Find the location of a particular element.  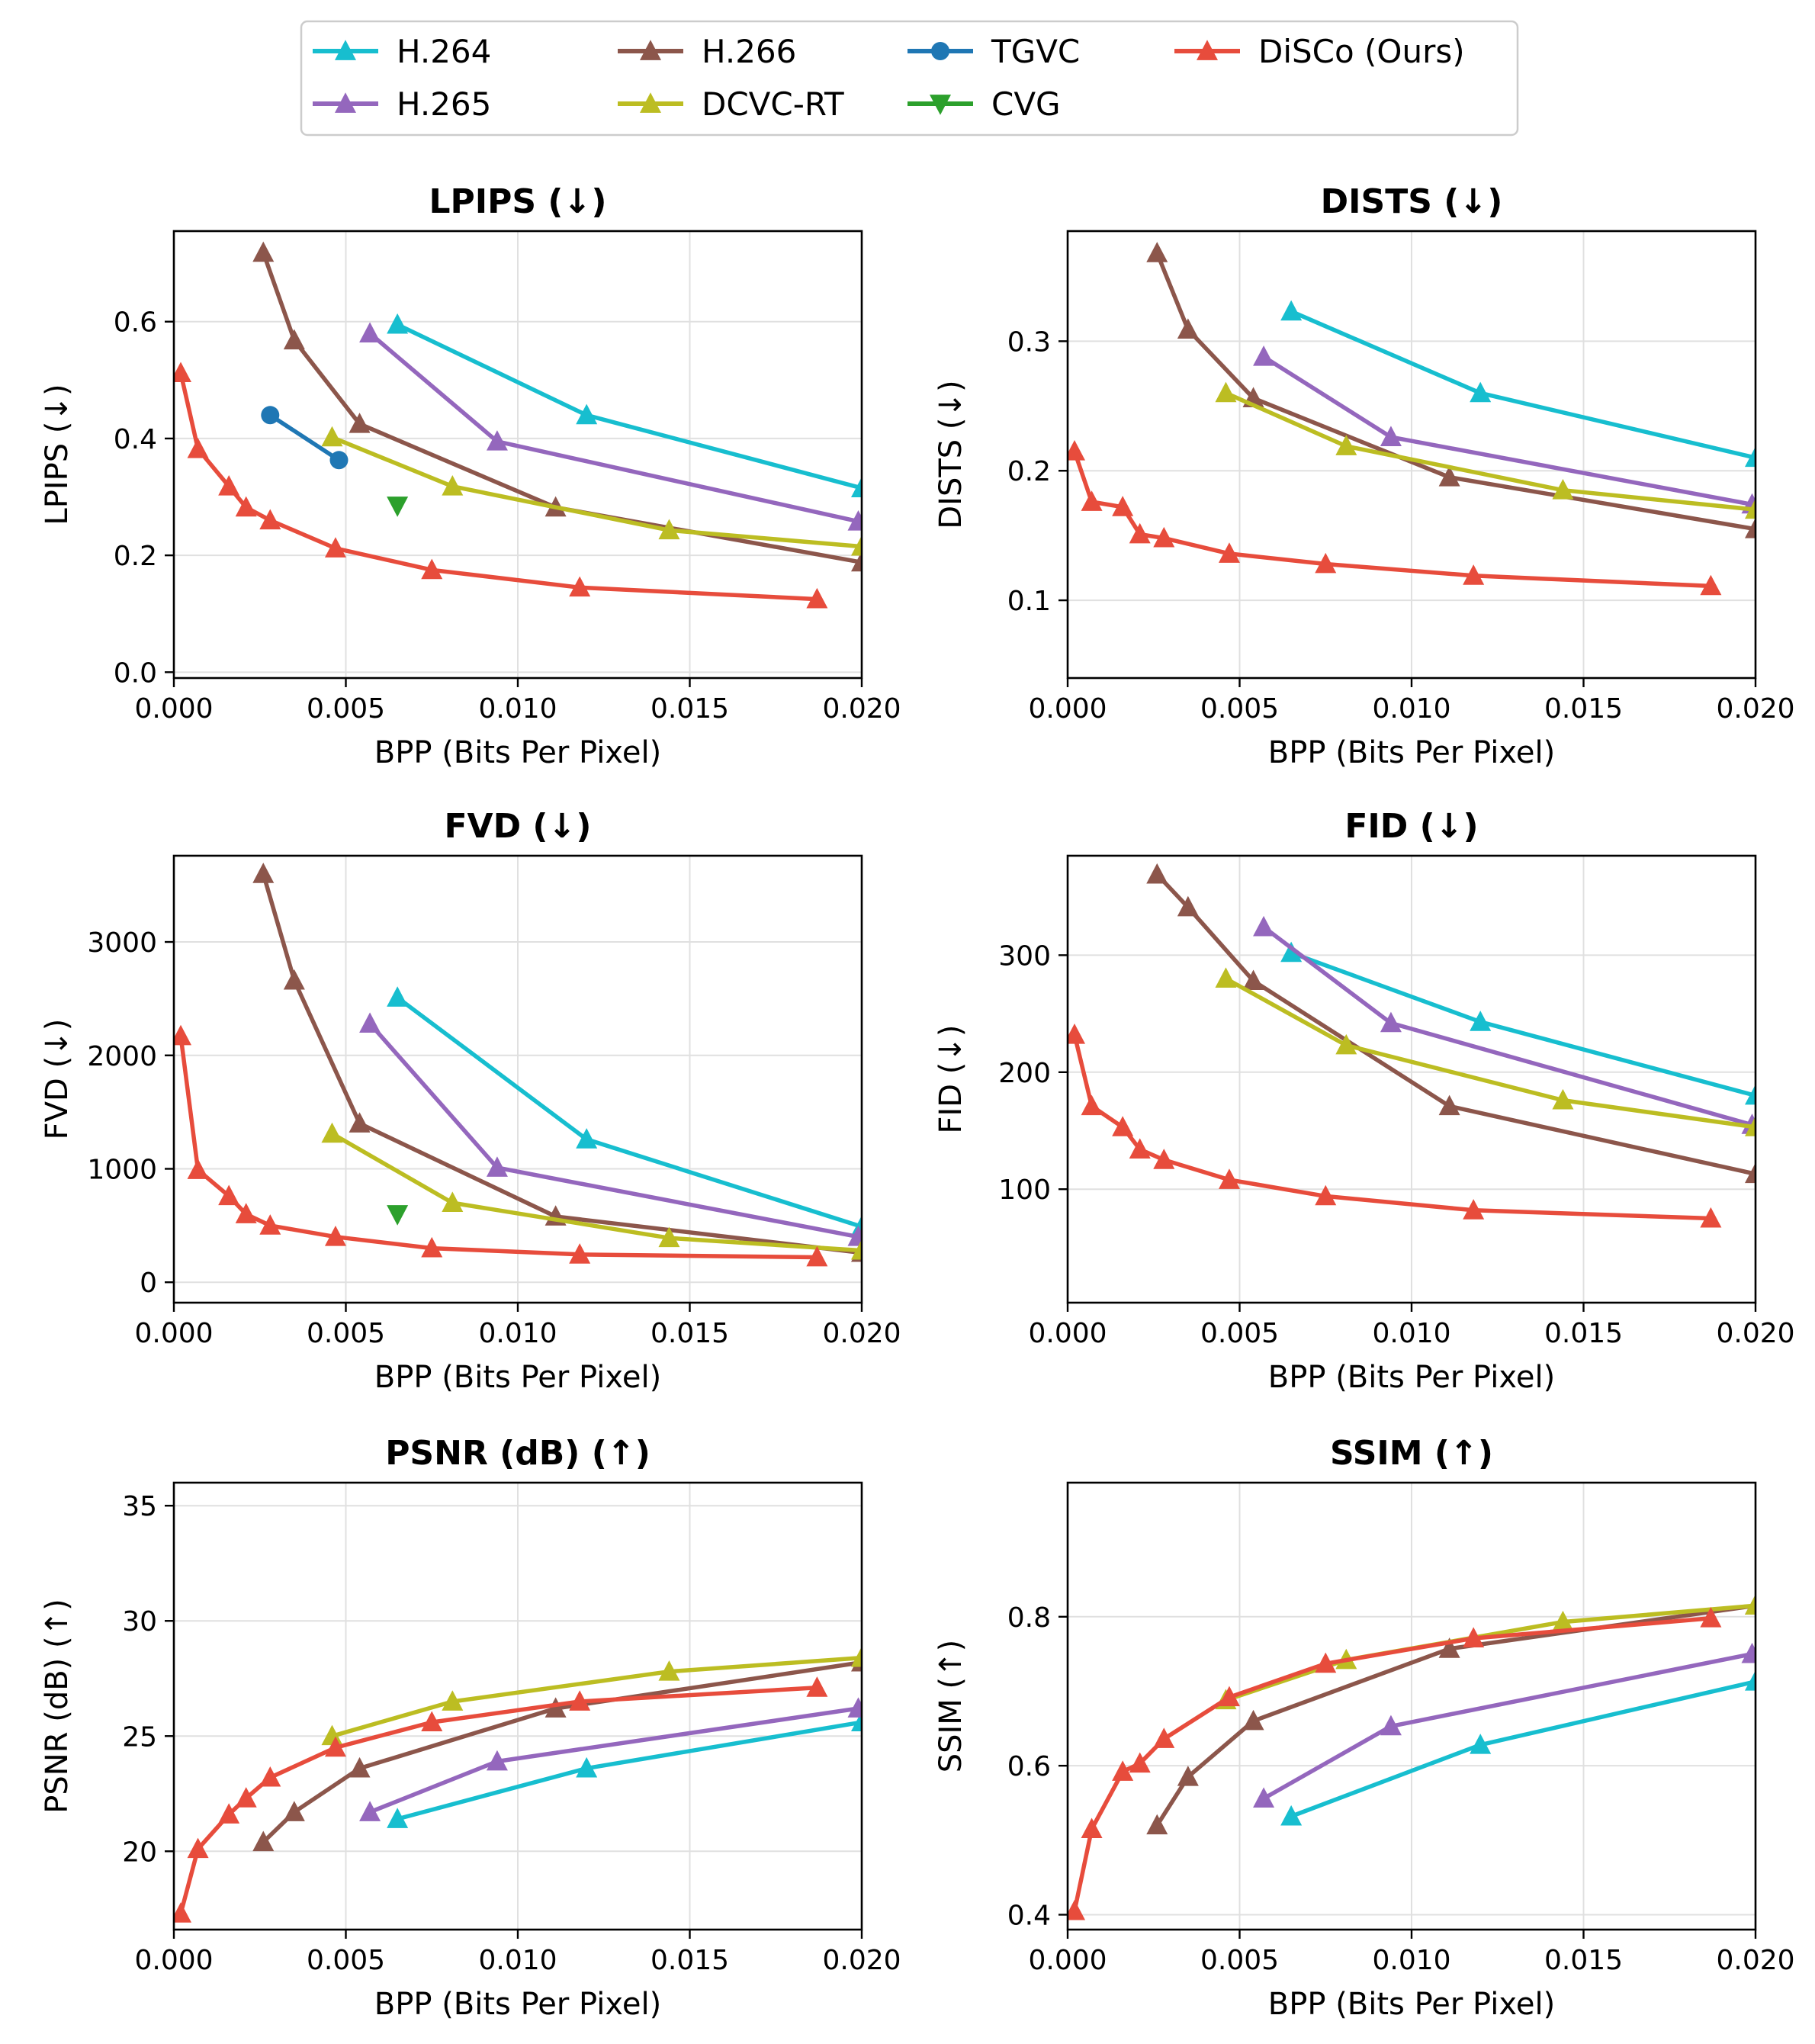

y-tick-label: 300 is located at coordinates (1024, 956).